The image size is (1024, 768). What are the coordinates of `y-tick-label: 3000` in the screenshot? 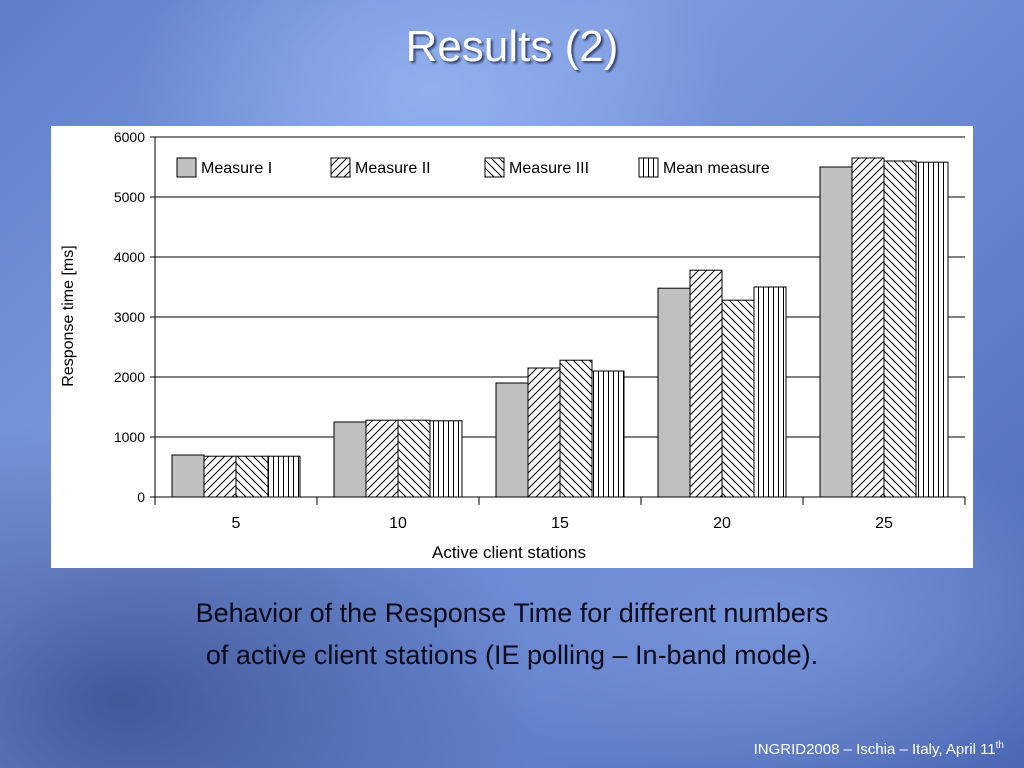 It's located at (129, 317).